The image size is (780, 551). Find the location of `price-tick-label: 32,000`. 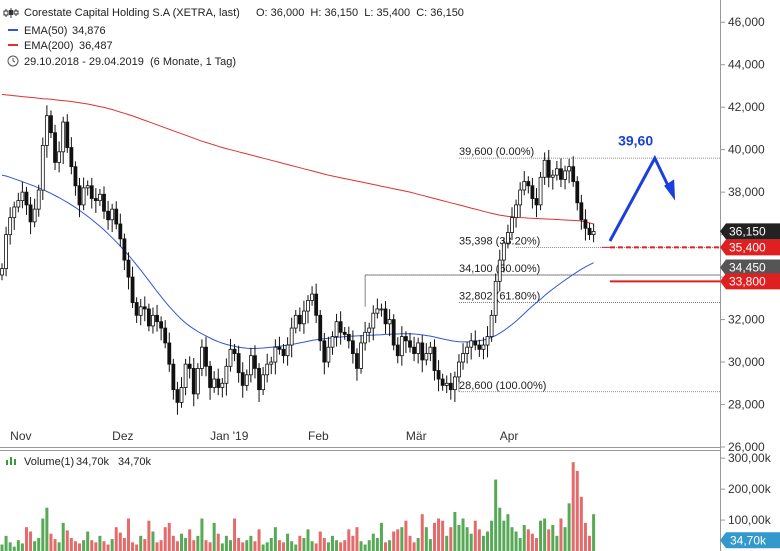

price-tick-label: 32,000 is located at coordinates (746, 320).